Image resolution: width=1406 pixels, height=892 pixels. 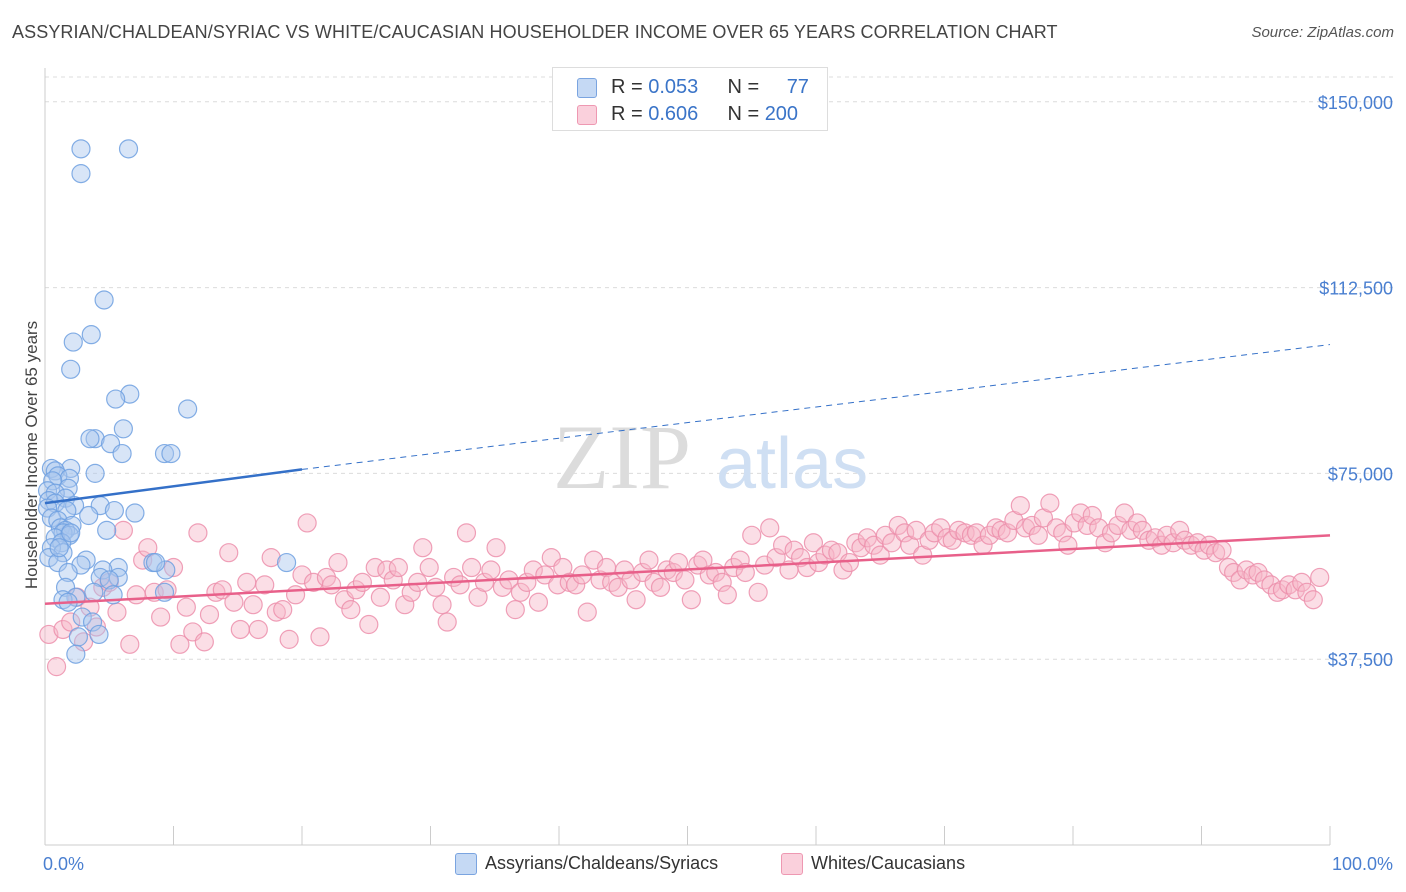 I want to click on series-assyrians, so click(x=167, y=401).